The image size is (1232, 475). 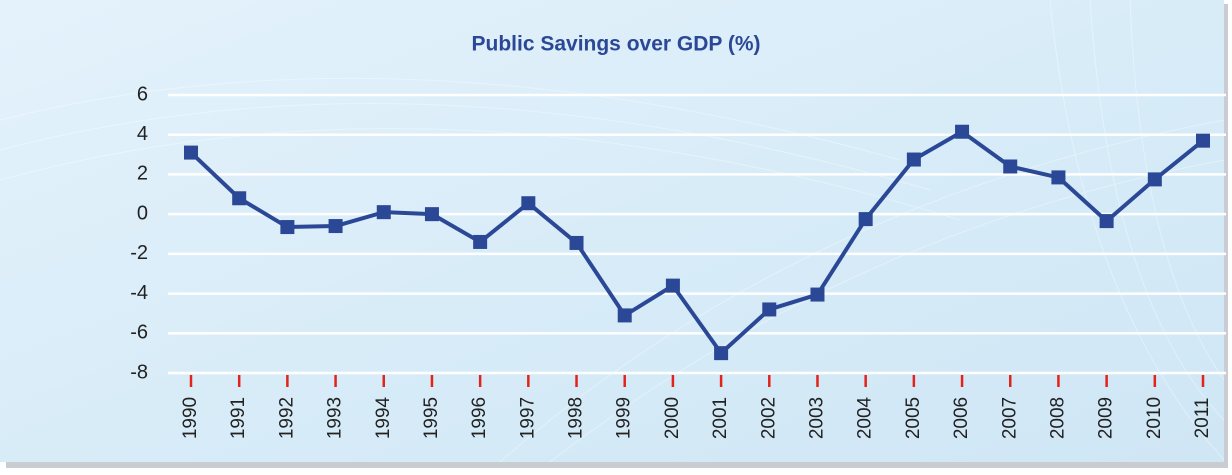 What do you see at coordinates (1057, 418) in the screenshot?
I see `x-tick-label: 2008` at bounding box center [1057, 418].